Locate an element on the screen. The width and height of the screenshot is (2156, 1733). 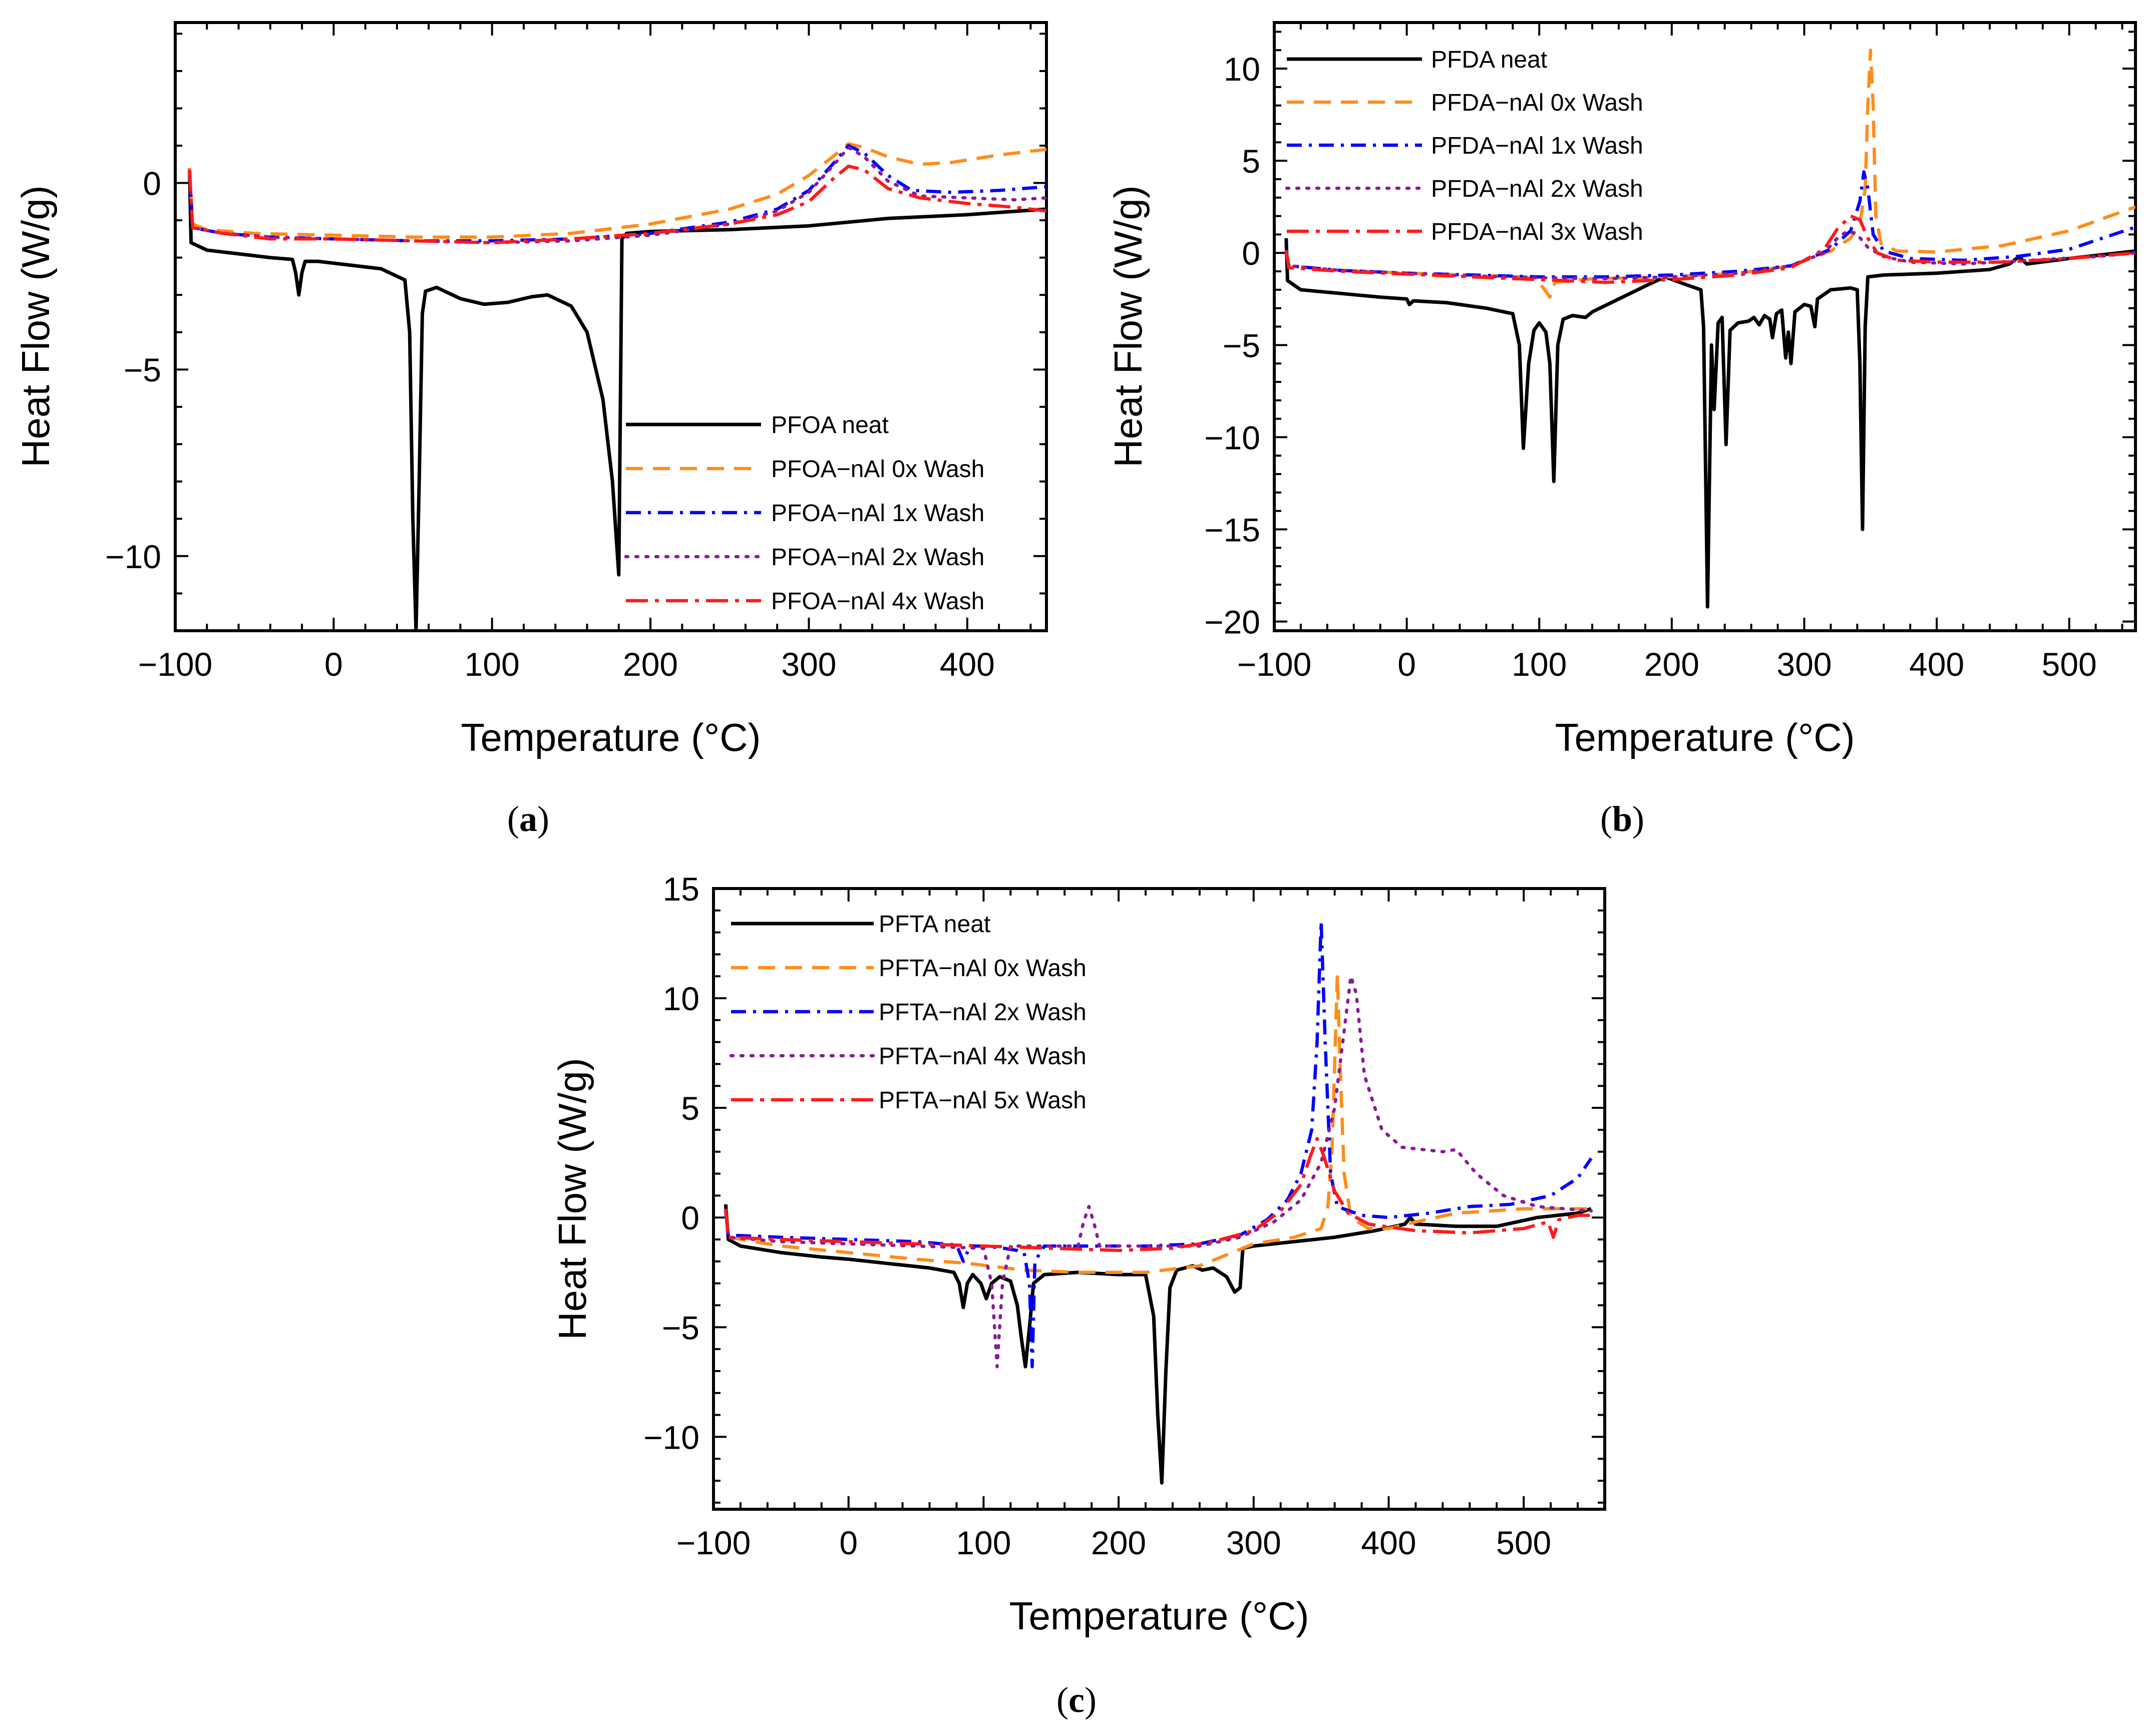
y-axis-title-c: Heat Flow (W/g) is located at coordinates (572, 1199).